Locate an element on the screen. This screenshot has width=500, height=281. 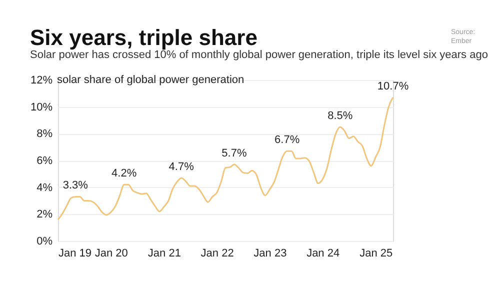
y-tick-label: 12% is located at coordinates (41, 80).